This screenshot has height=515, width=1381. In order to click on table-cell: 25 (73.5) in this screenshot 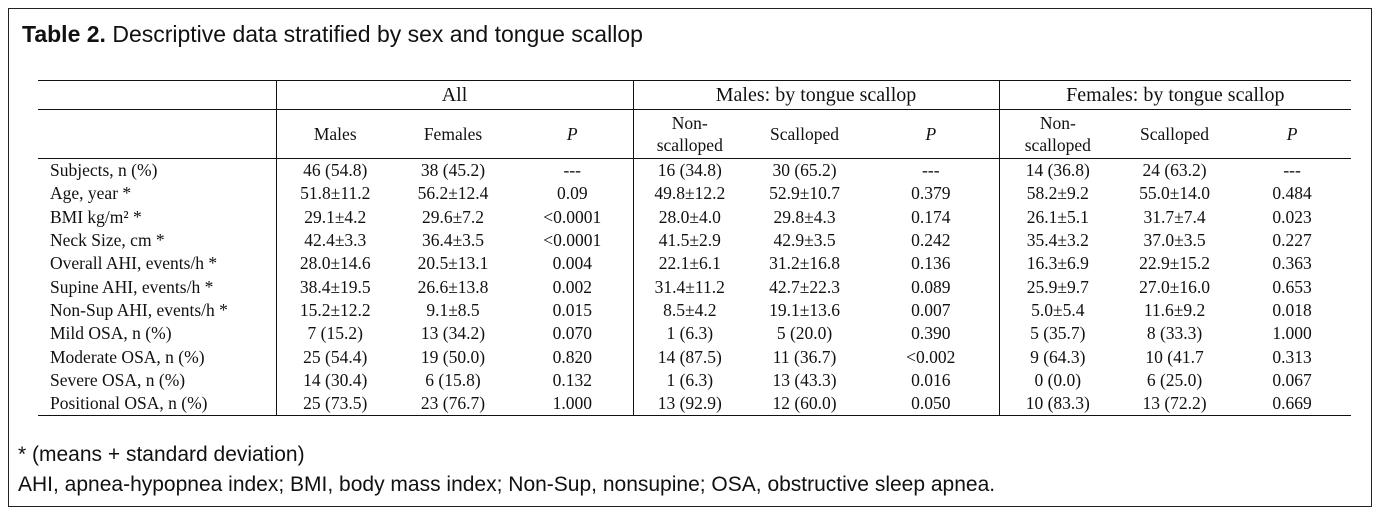, I will do `click(335, 404)`.